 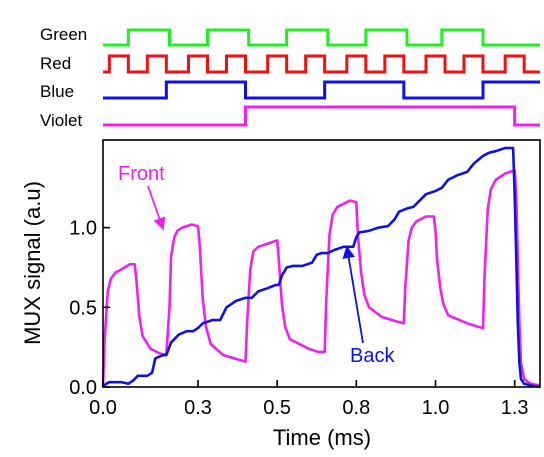 I want to click on control-trace-label: Green, so click(x=63, y=34).